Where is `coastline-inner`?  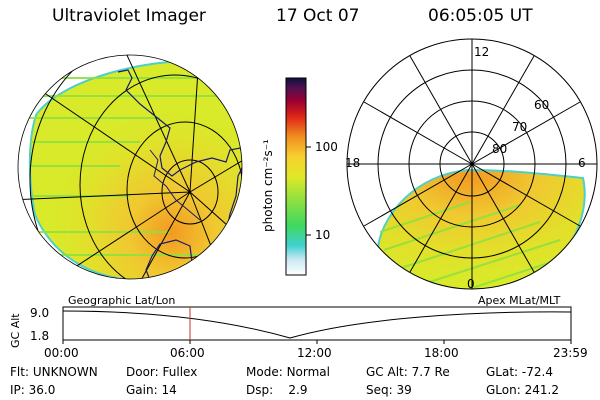 coastline-inner is located at coordinates (175, 185).